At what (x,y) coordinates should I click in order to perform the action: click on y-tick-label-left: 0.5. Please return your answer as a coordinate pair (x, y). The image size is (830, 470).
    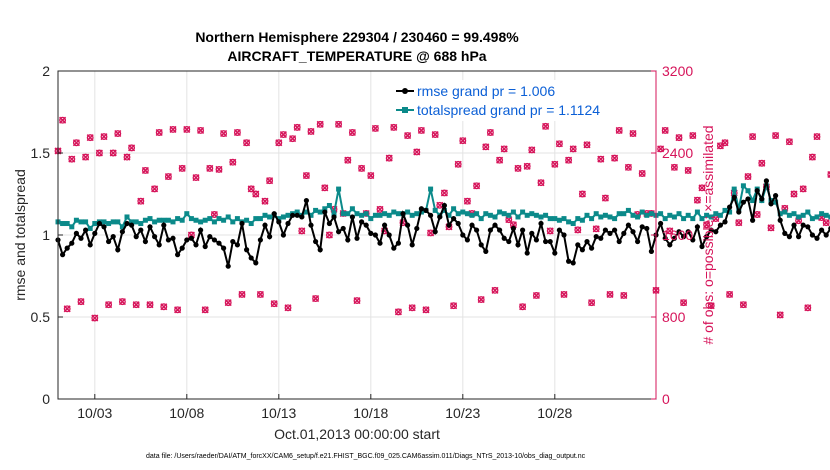
    Looking at the image, I should click on (41, 317).